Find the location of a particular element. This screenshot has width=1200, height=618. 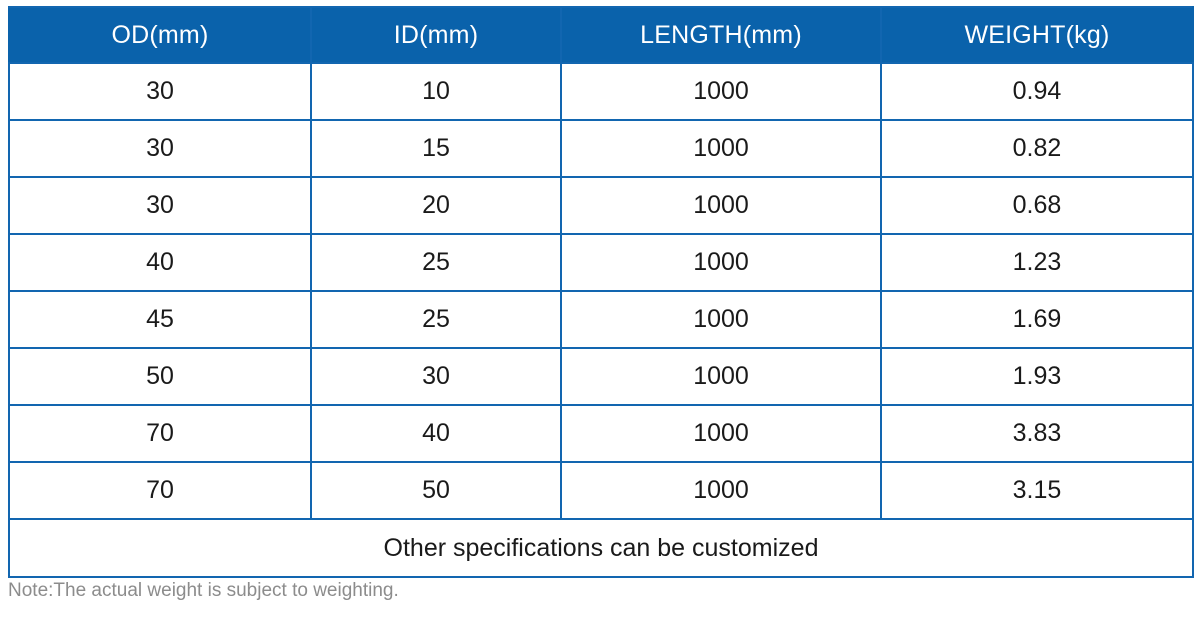

table-footer-row: Other specifications can be customized is located at coordinates (601, 548).